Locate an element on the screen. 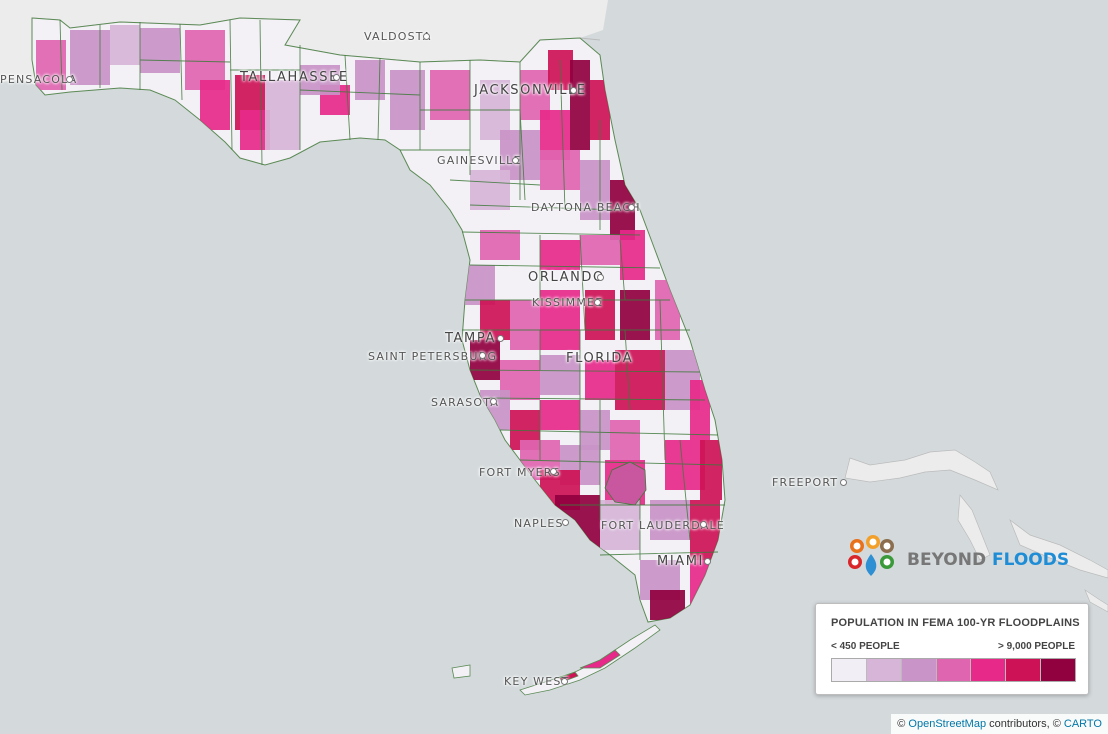  florida-keys is located at coordinates (556, 660).